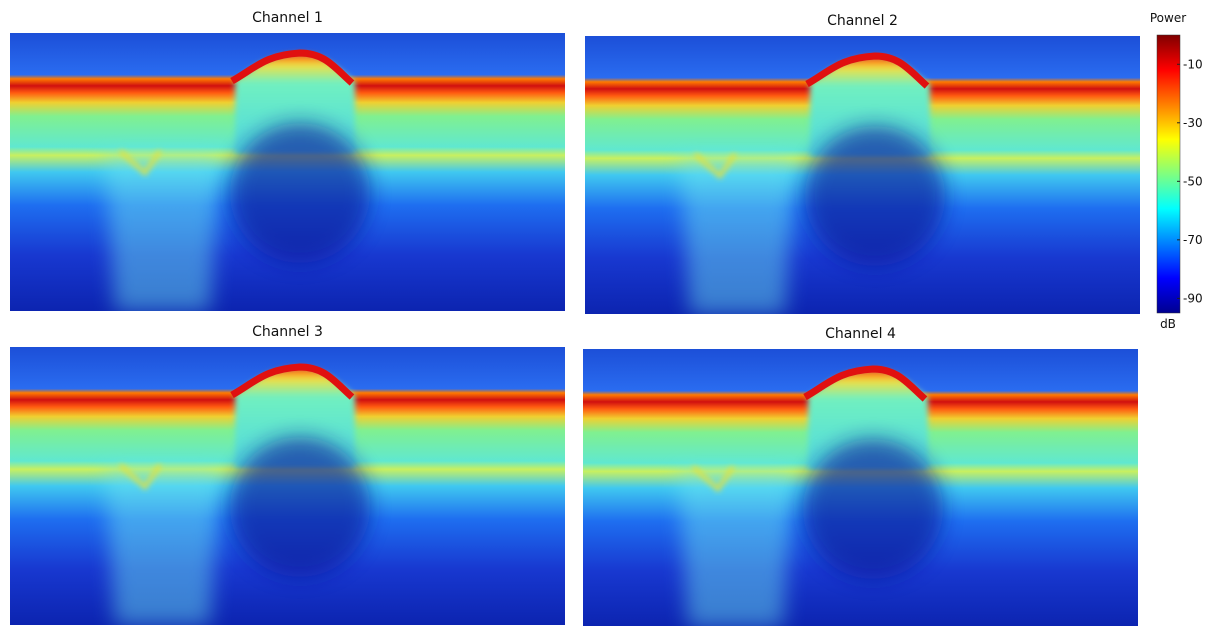 The image size is (1211, 626). Describe the element at coordinates (1193, 123) in the screenshot. I see `colorbar-tick-label: -30` at that location.